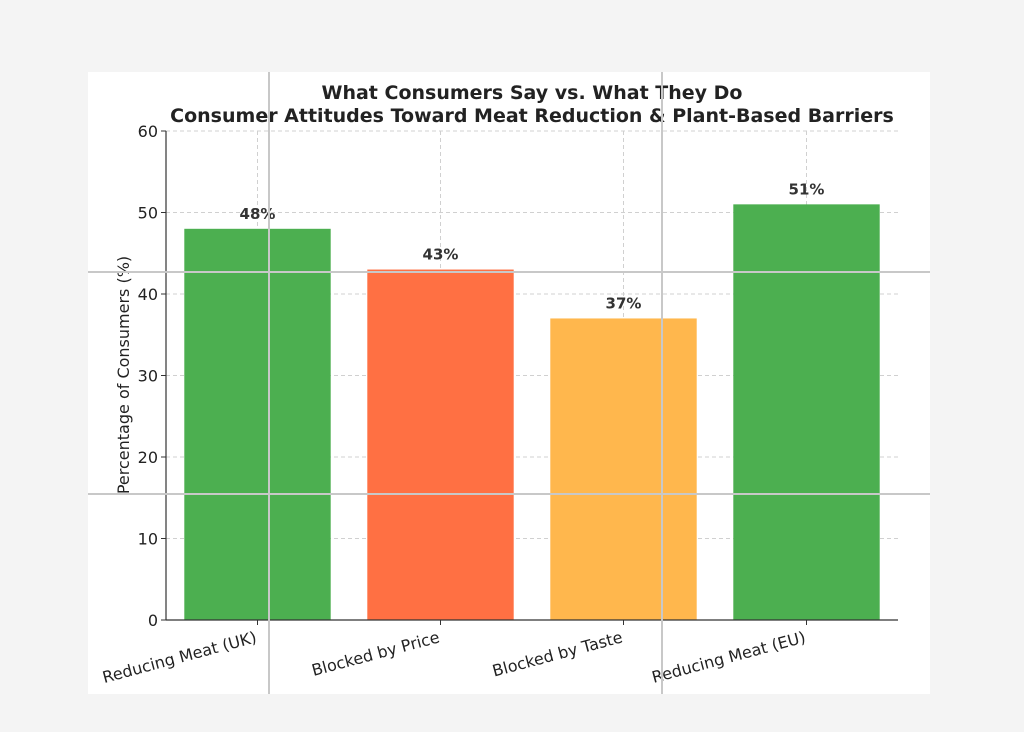  What do you see at coordinates (148, 376) in the screenshot?
I see `y-tick-label: 30` at bounding box center [148, 376].